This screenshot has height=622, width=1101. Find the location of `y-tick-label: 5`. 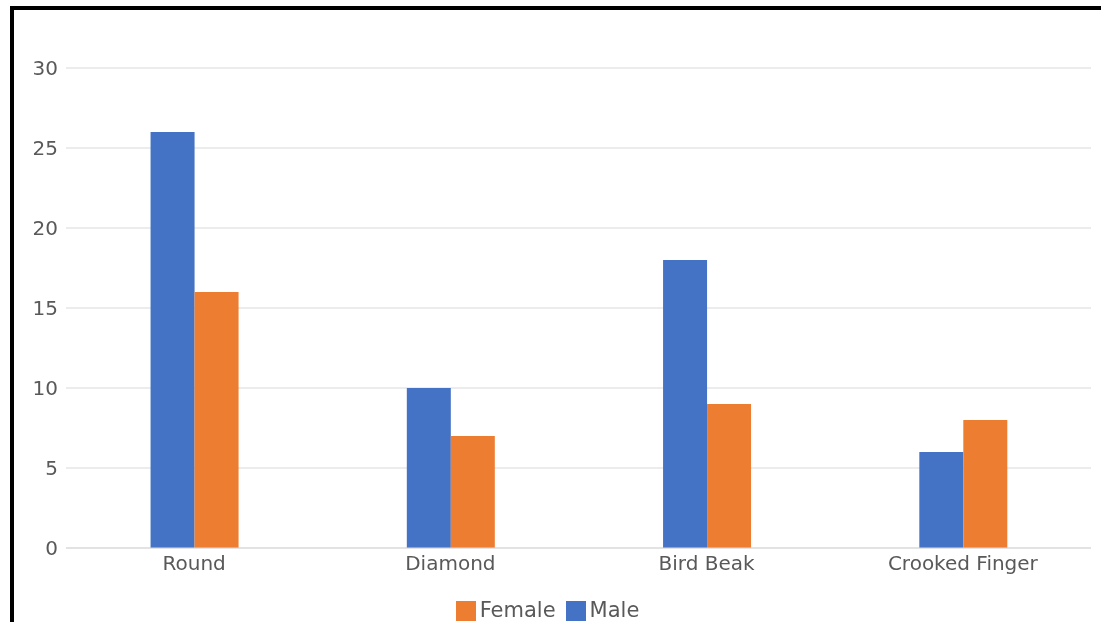

y-tick-label: 5 is located at coordinates (51, 468).